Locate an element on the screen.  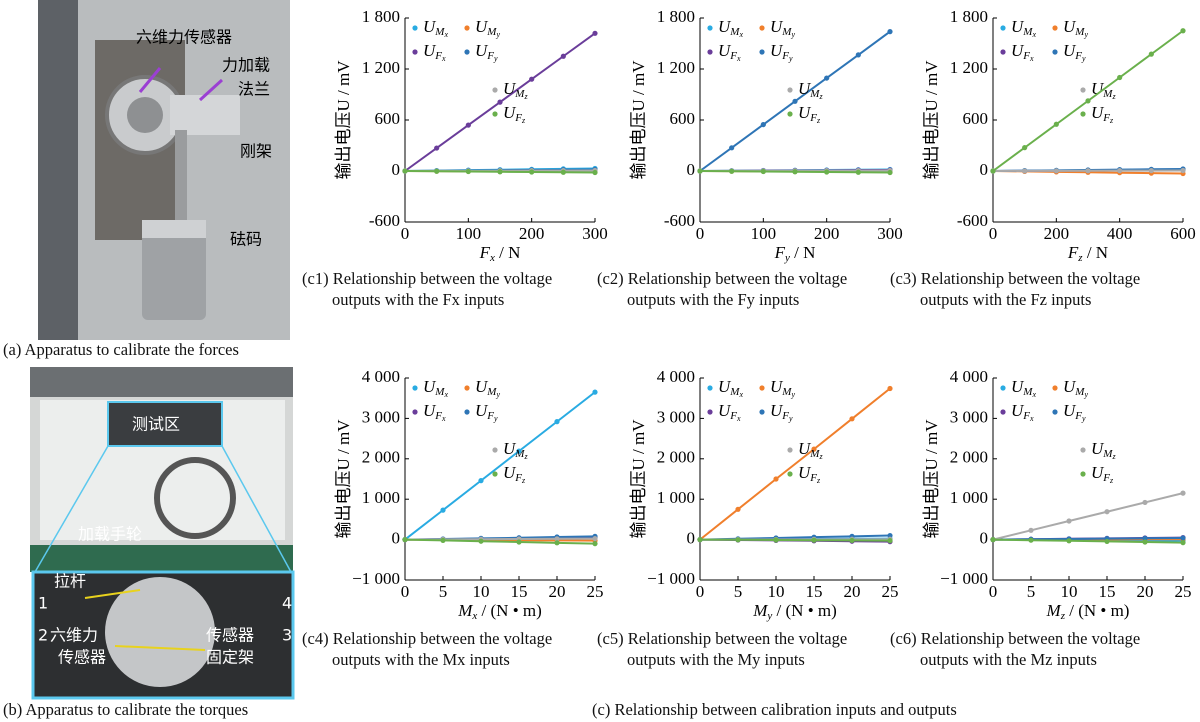
photo-label: 2 is located at coordinates (43, 635).